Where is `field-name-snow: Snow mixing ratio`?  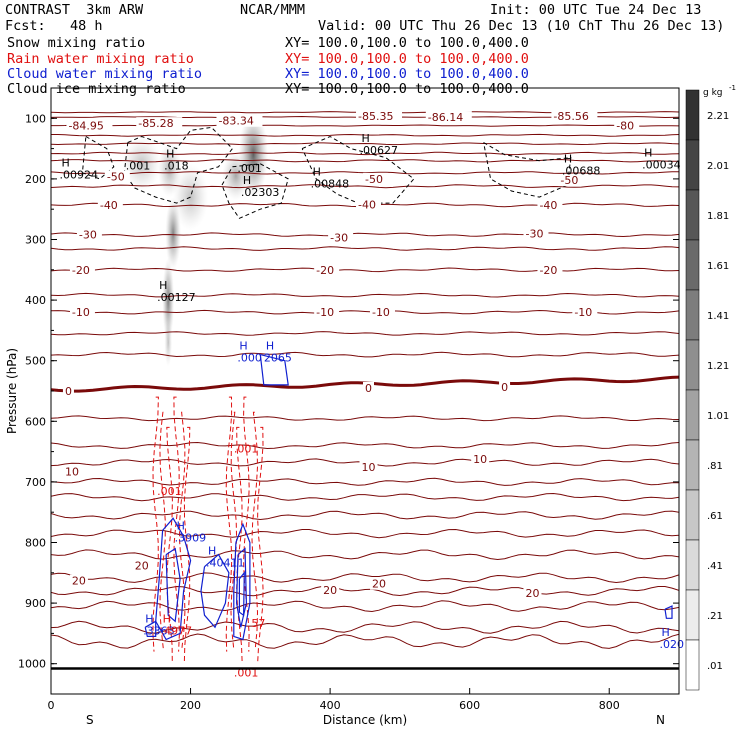 field-name-snow: Snow mixing ratio is located at coordinates (76, 43).